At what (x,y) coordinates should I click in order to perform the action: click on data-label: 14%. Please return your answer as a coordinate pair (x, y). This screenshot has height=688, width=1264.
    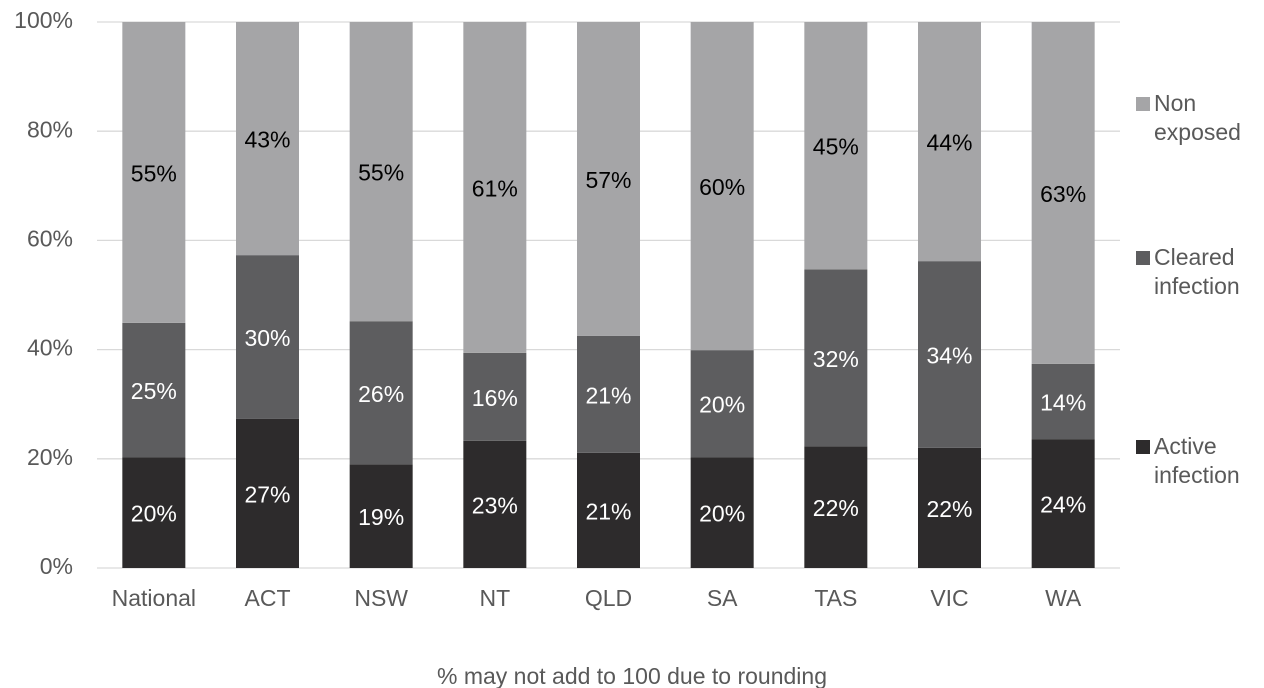
    Looking at the image, I should click on (1063, 403).